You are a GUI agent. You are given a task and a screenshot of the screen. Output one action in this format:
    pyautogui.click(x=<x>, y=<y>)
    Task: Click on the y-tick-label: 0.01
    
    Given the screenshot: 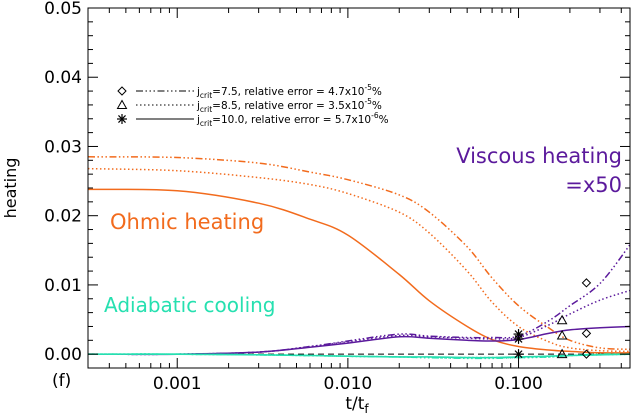 What is the action you would take?
    pyautogui.click(x=63, y=286)
    